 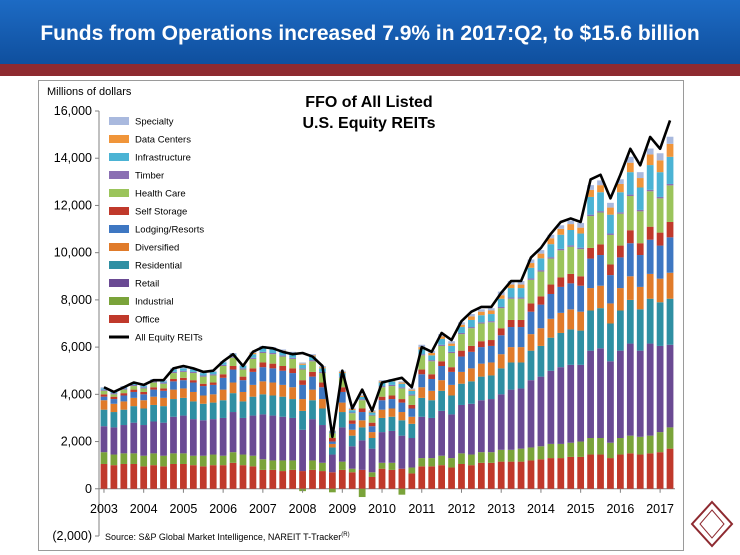 What do you see at coordinates (157, 248) in the screenshot?
I see `legend-label: Diversified` at bounding box center [157, 248].